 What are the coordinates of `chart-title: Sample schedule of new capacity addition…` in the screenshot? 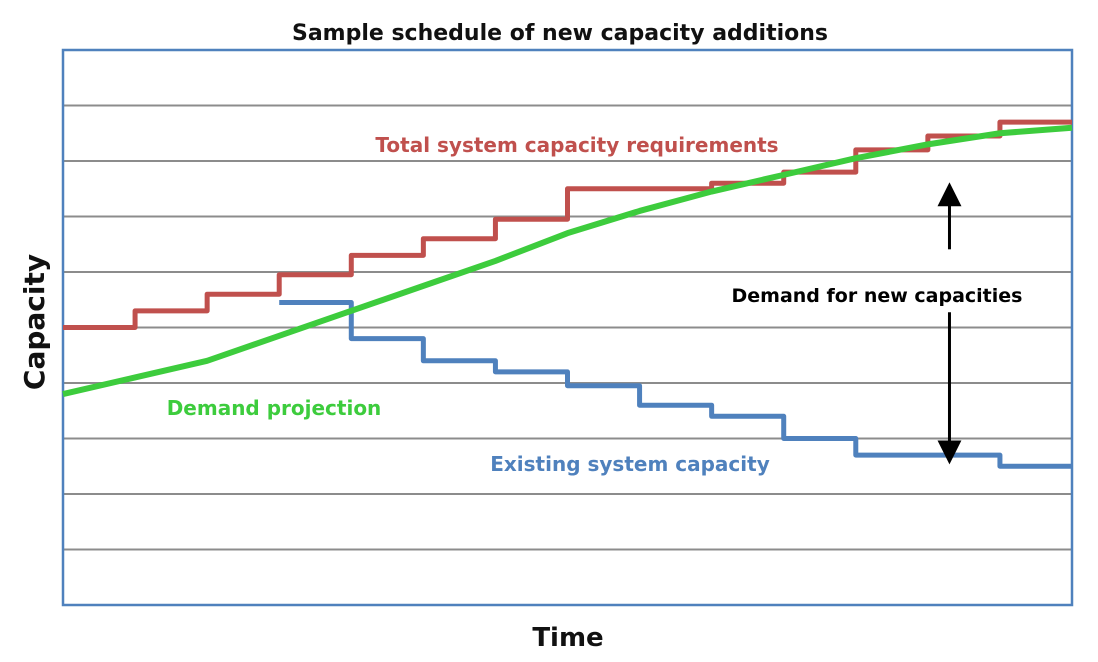 It's located at (560, 33).